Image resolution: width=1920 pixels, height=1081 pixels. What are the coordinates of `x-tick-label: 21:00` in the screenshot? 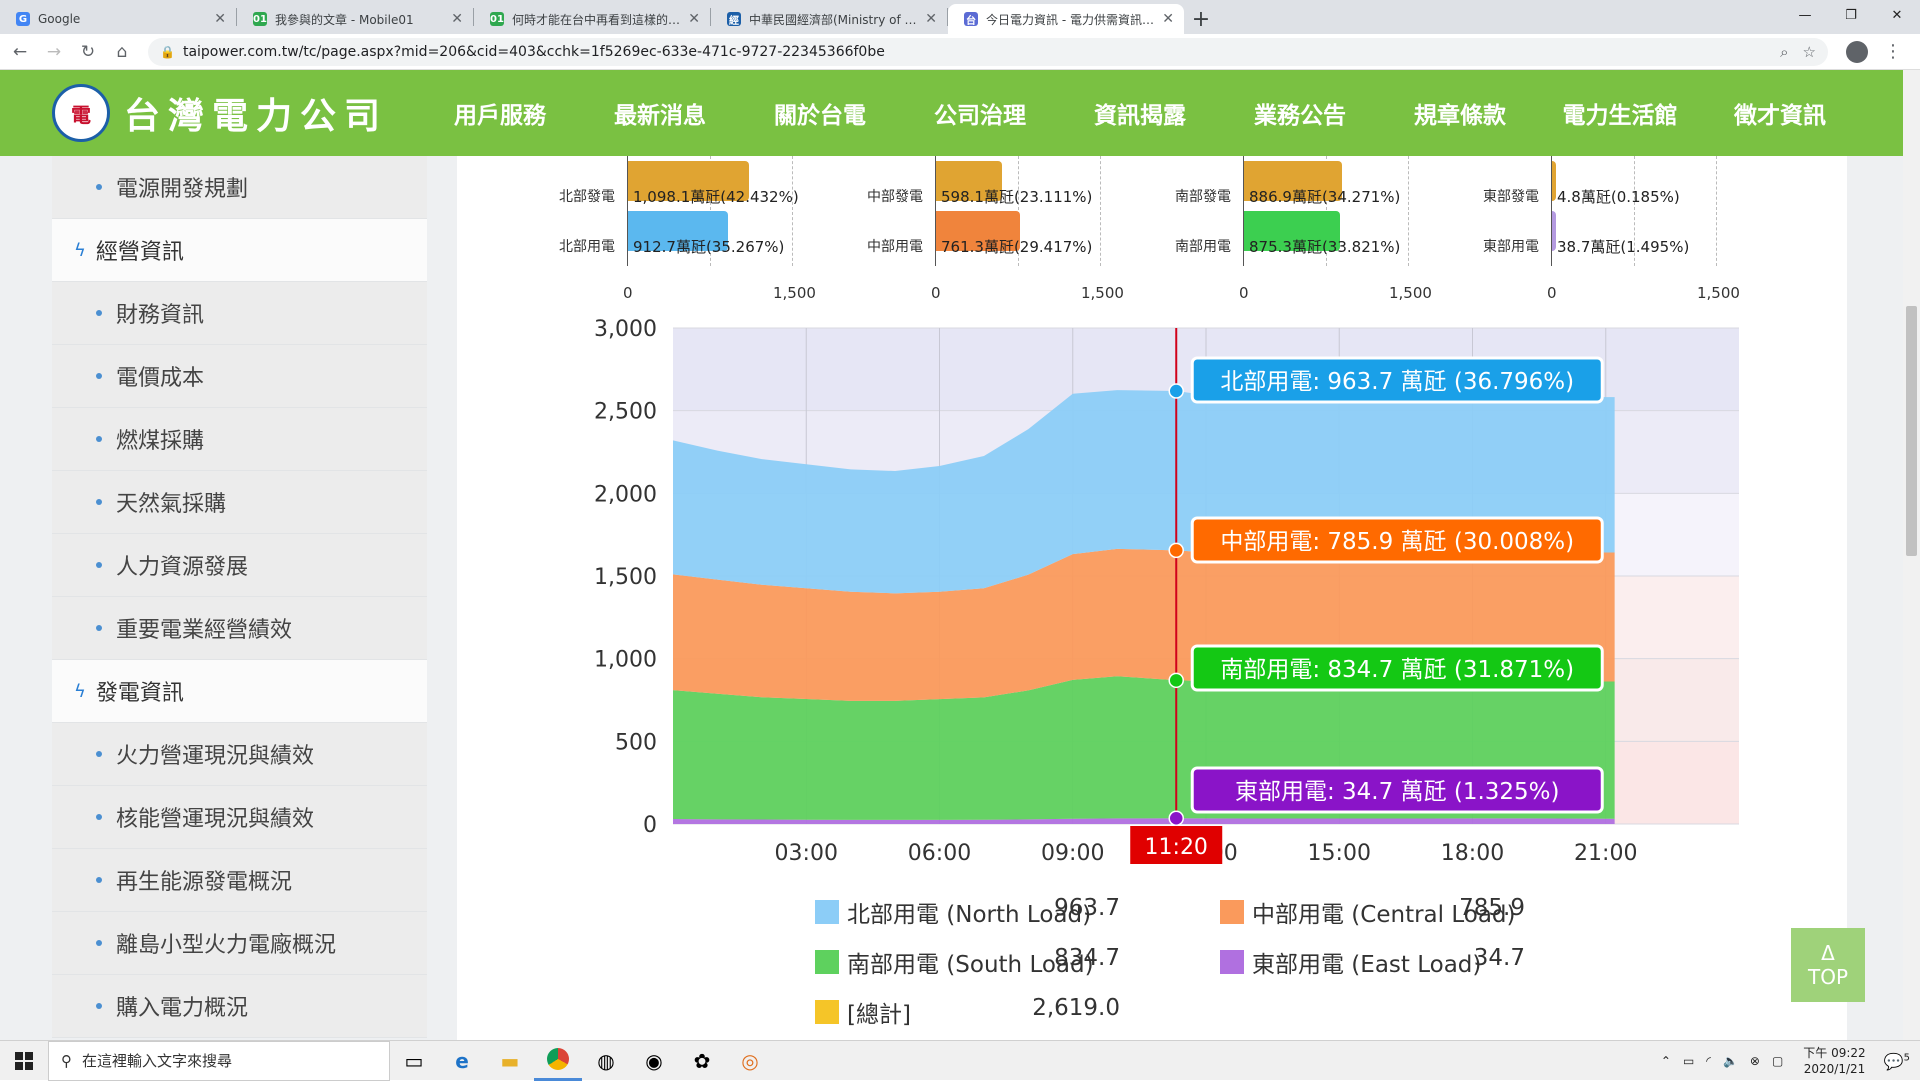 It's located at (1605, 853).